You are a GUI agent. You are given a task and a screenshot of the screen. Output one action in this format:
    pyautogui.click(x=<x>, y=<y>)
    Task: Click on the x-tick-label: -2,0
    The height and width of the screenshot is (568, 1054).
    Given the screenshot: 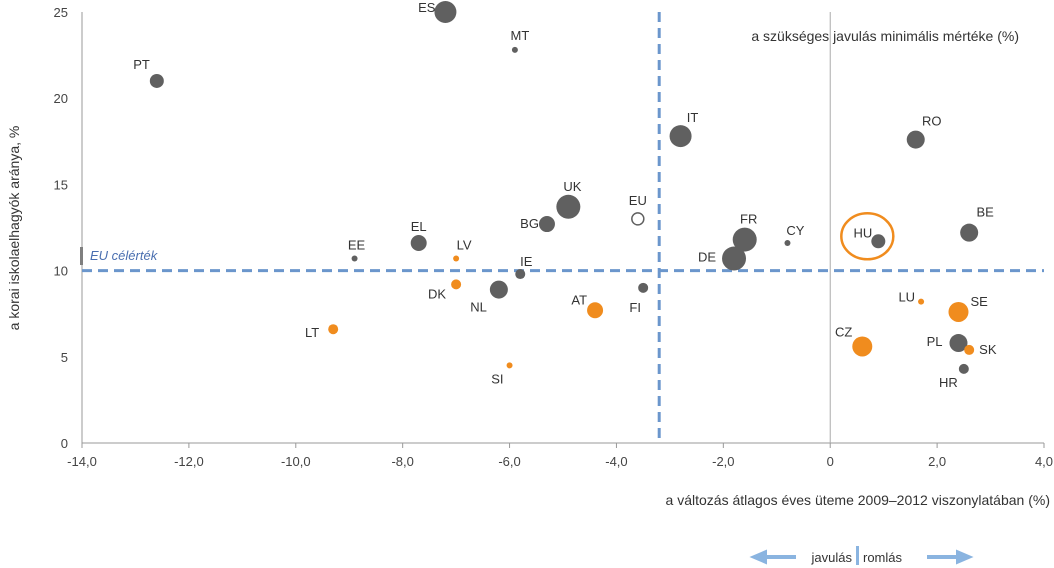 What is the action you would take?
    pyautogui.click(x=723, y=461)
    